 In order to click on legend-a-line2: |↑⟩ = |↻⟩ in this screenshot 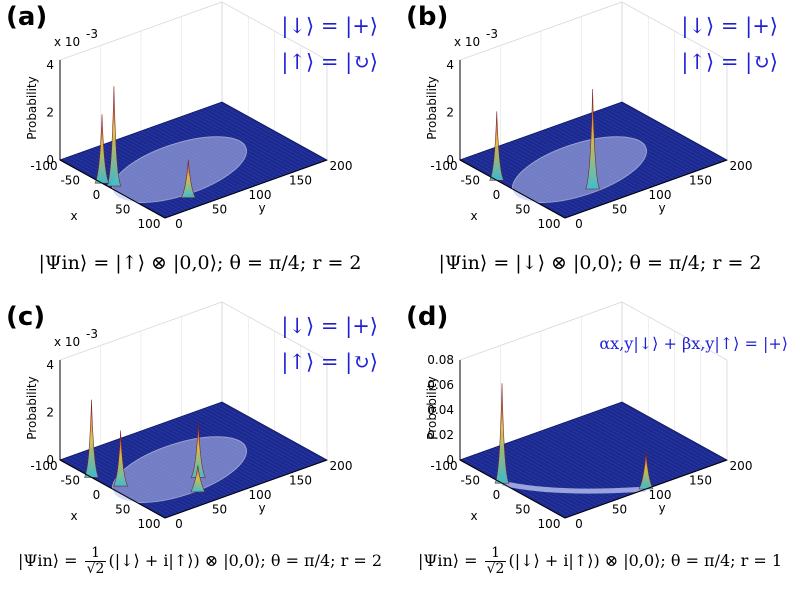, I will do `click(329, 62)`.